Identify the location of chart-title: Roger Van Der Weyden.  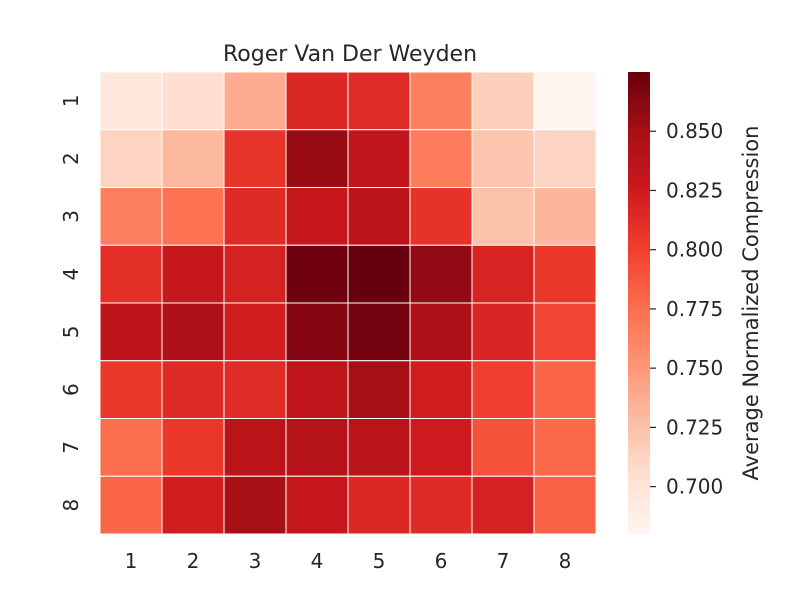
(350, 54).